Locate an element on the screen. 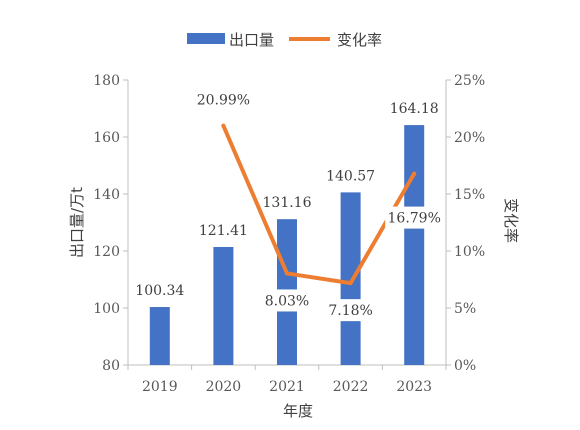  line-data-label: 20.99% is located at coordinates (223, 101).